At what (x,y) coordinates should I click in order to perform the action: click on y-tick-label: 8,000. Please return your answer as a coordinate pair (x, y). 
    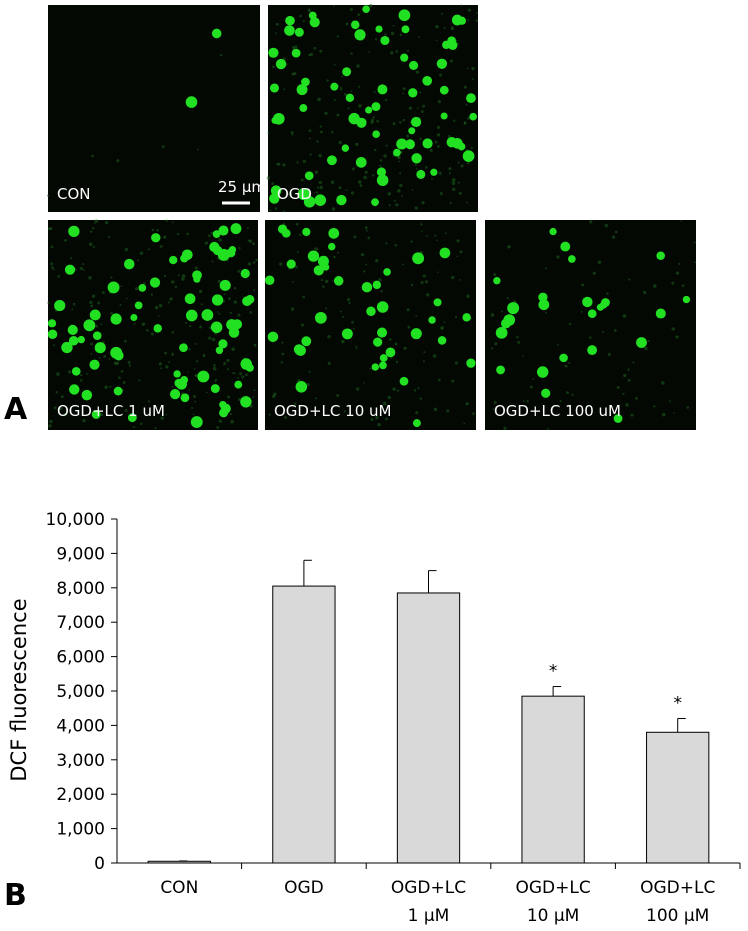
    Looking at the image, I should click on (80, 589).